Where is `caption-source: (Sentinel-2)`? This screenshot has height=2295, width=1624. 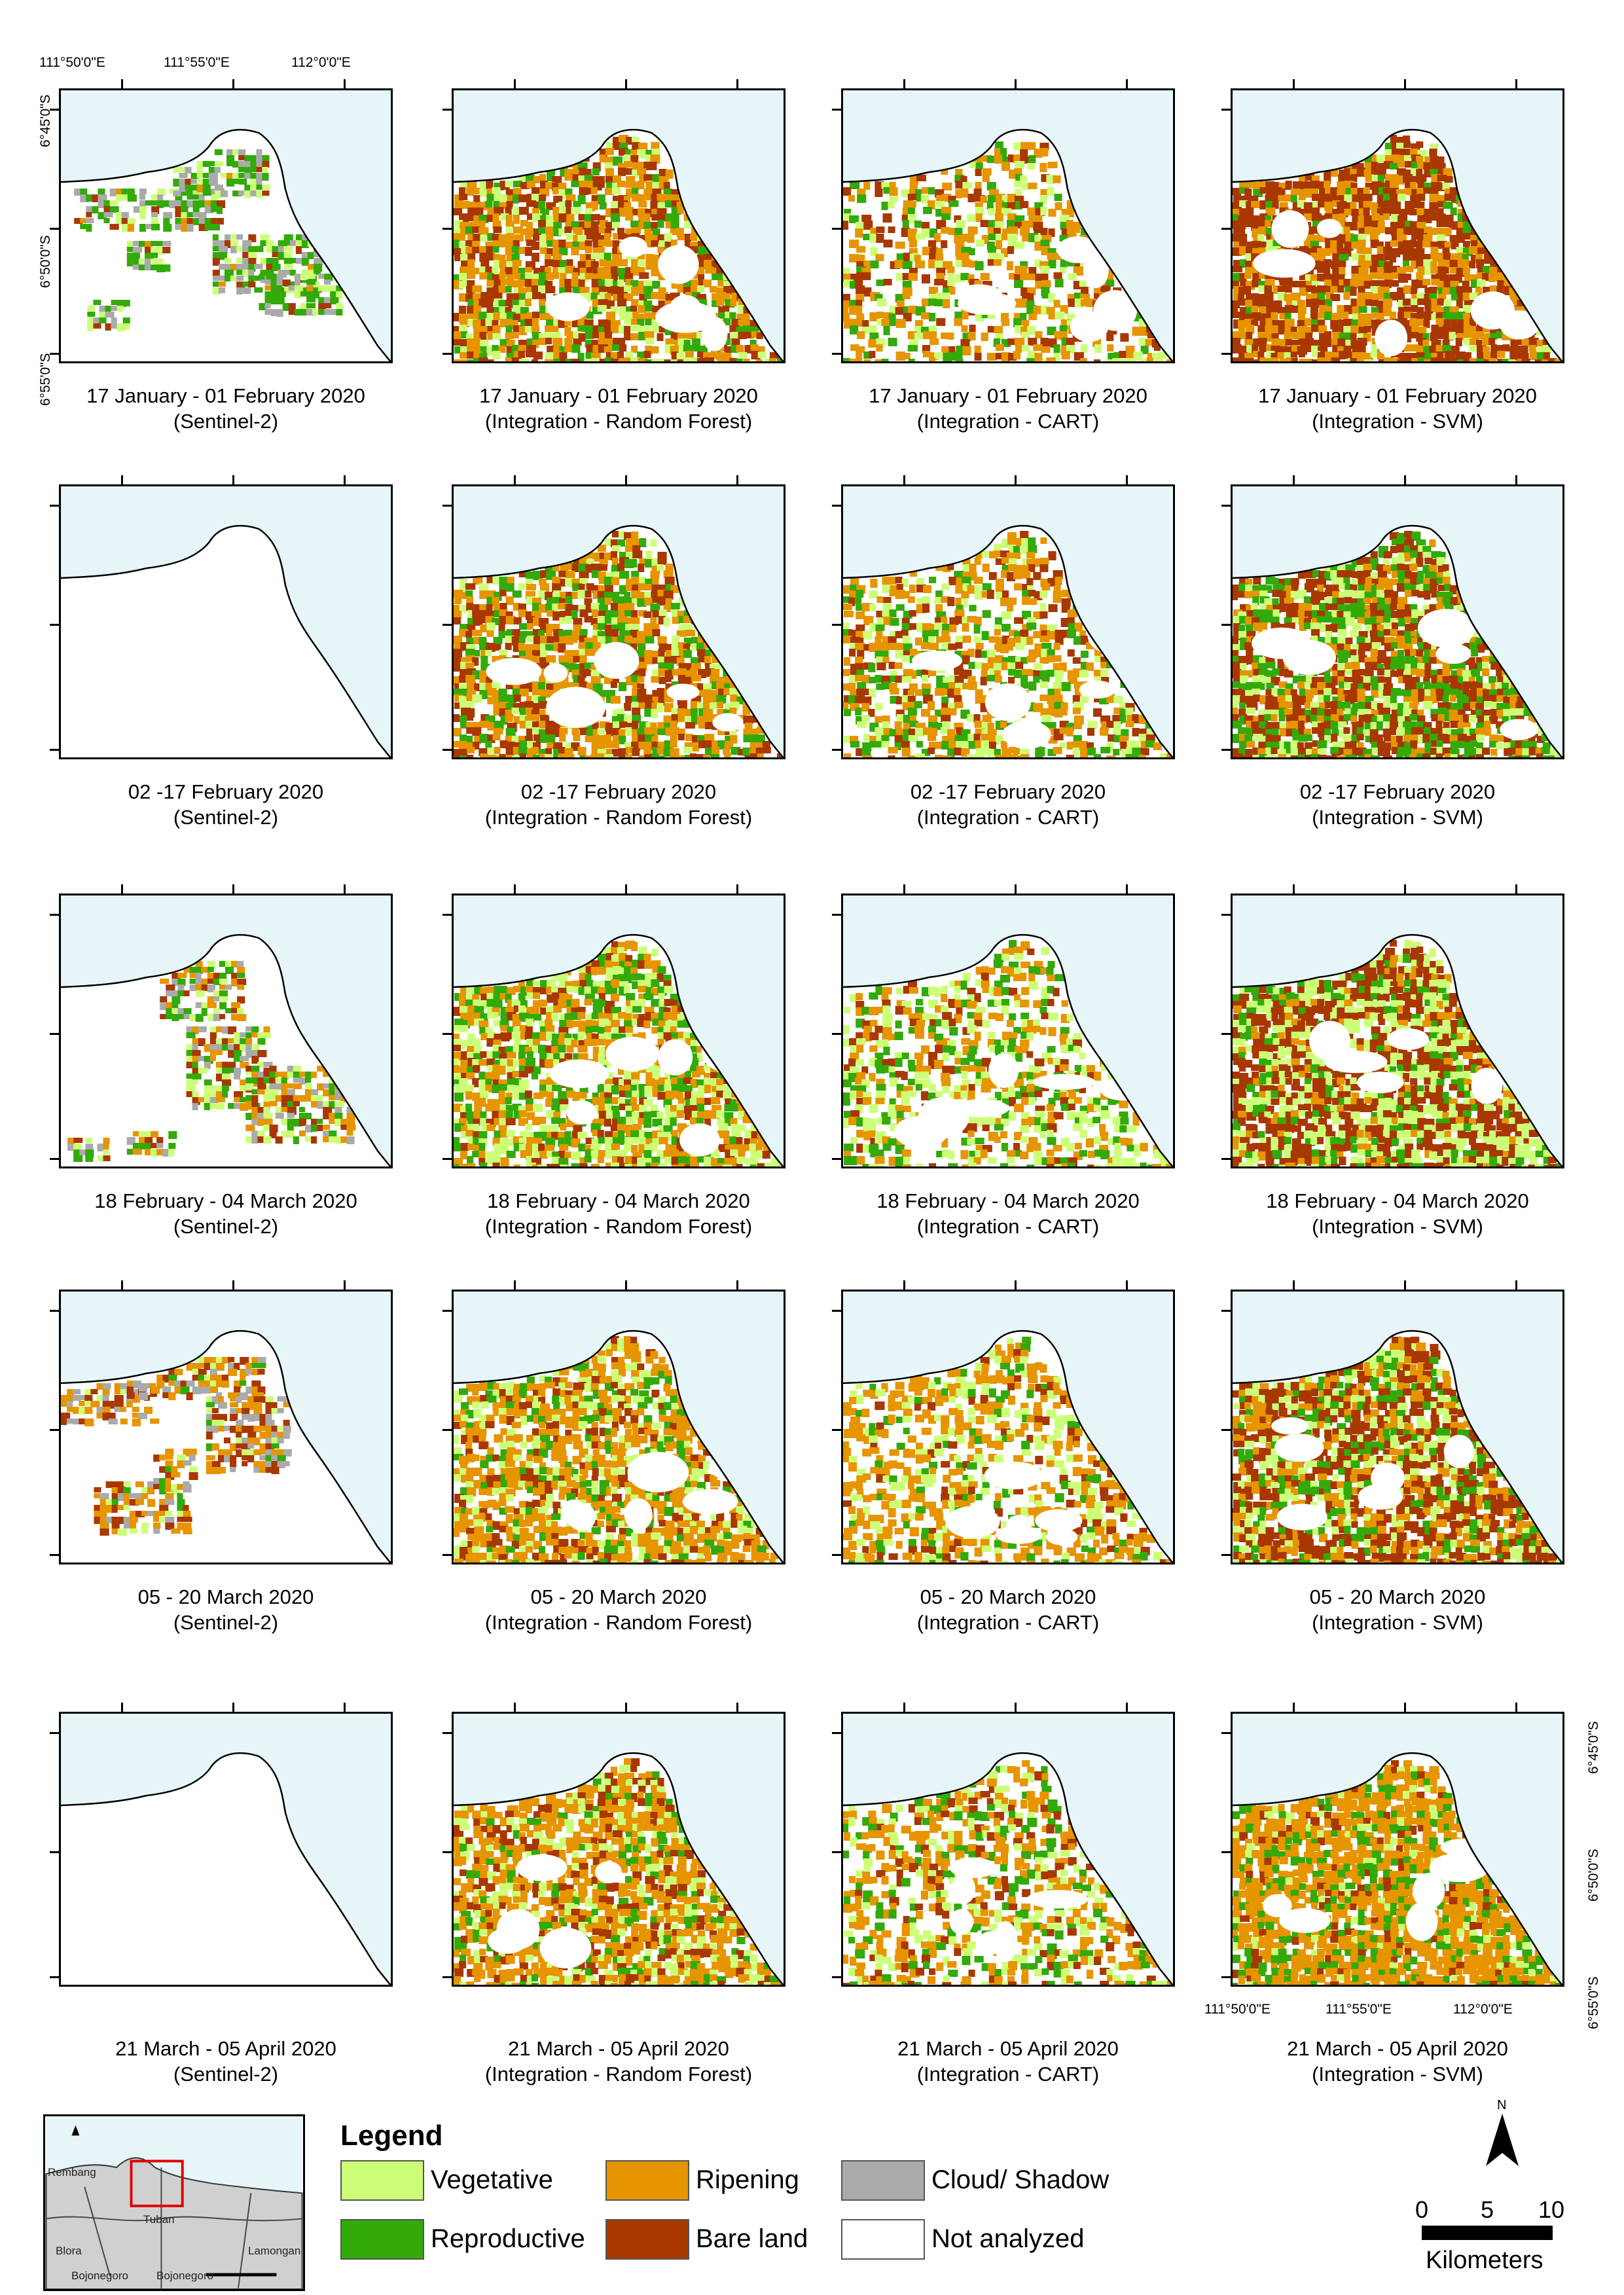 caption-source: (Sentinel-2) is located at coordinates (226, 422).